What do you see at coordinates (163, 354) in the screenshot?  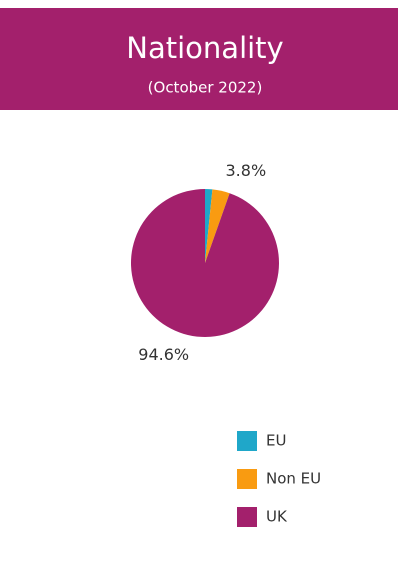 I see `data-label: 94.6%` at bounding box center [163, 354].